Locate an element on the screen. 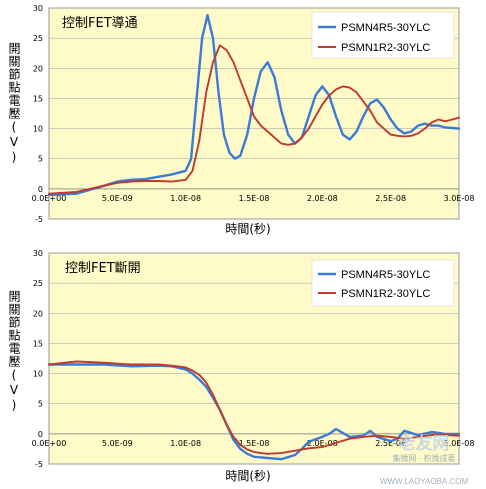 The image size is (486, 489). watermark-tagline: 集微网 · 积微成著 is located at coordinates (423, 458).